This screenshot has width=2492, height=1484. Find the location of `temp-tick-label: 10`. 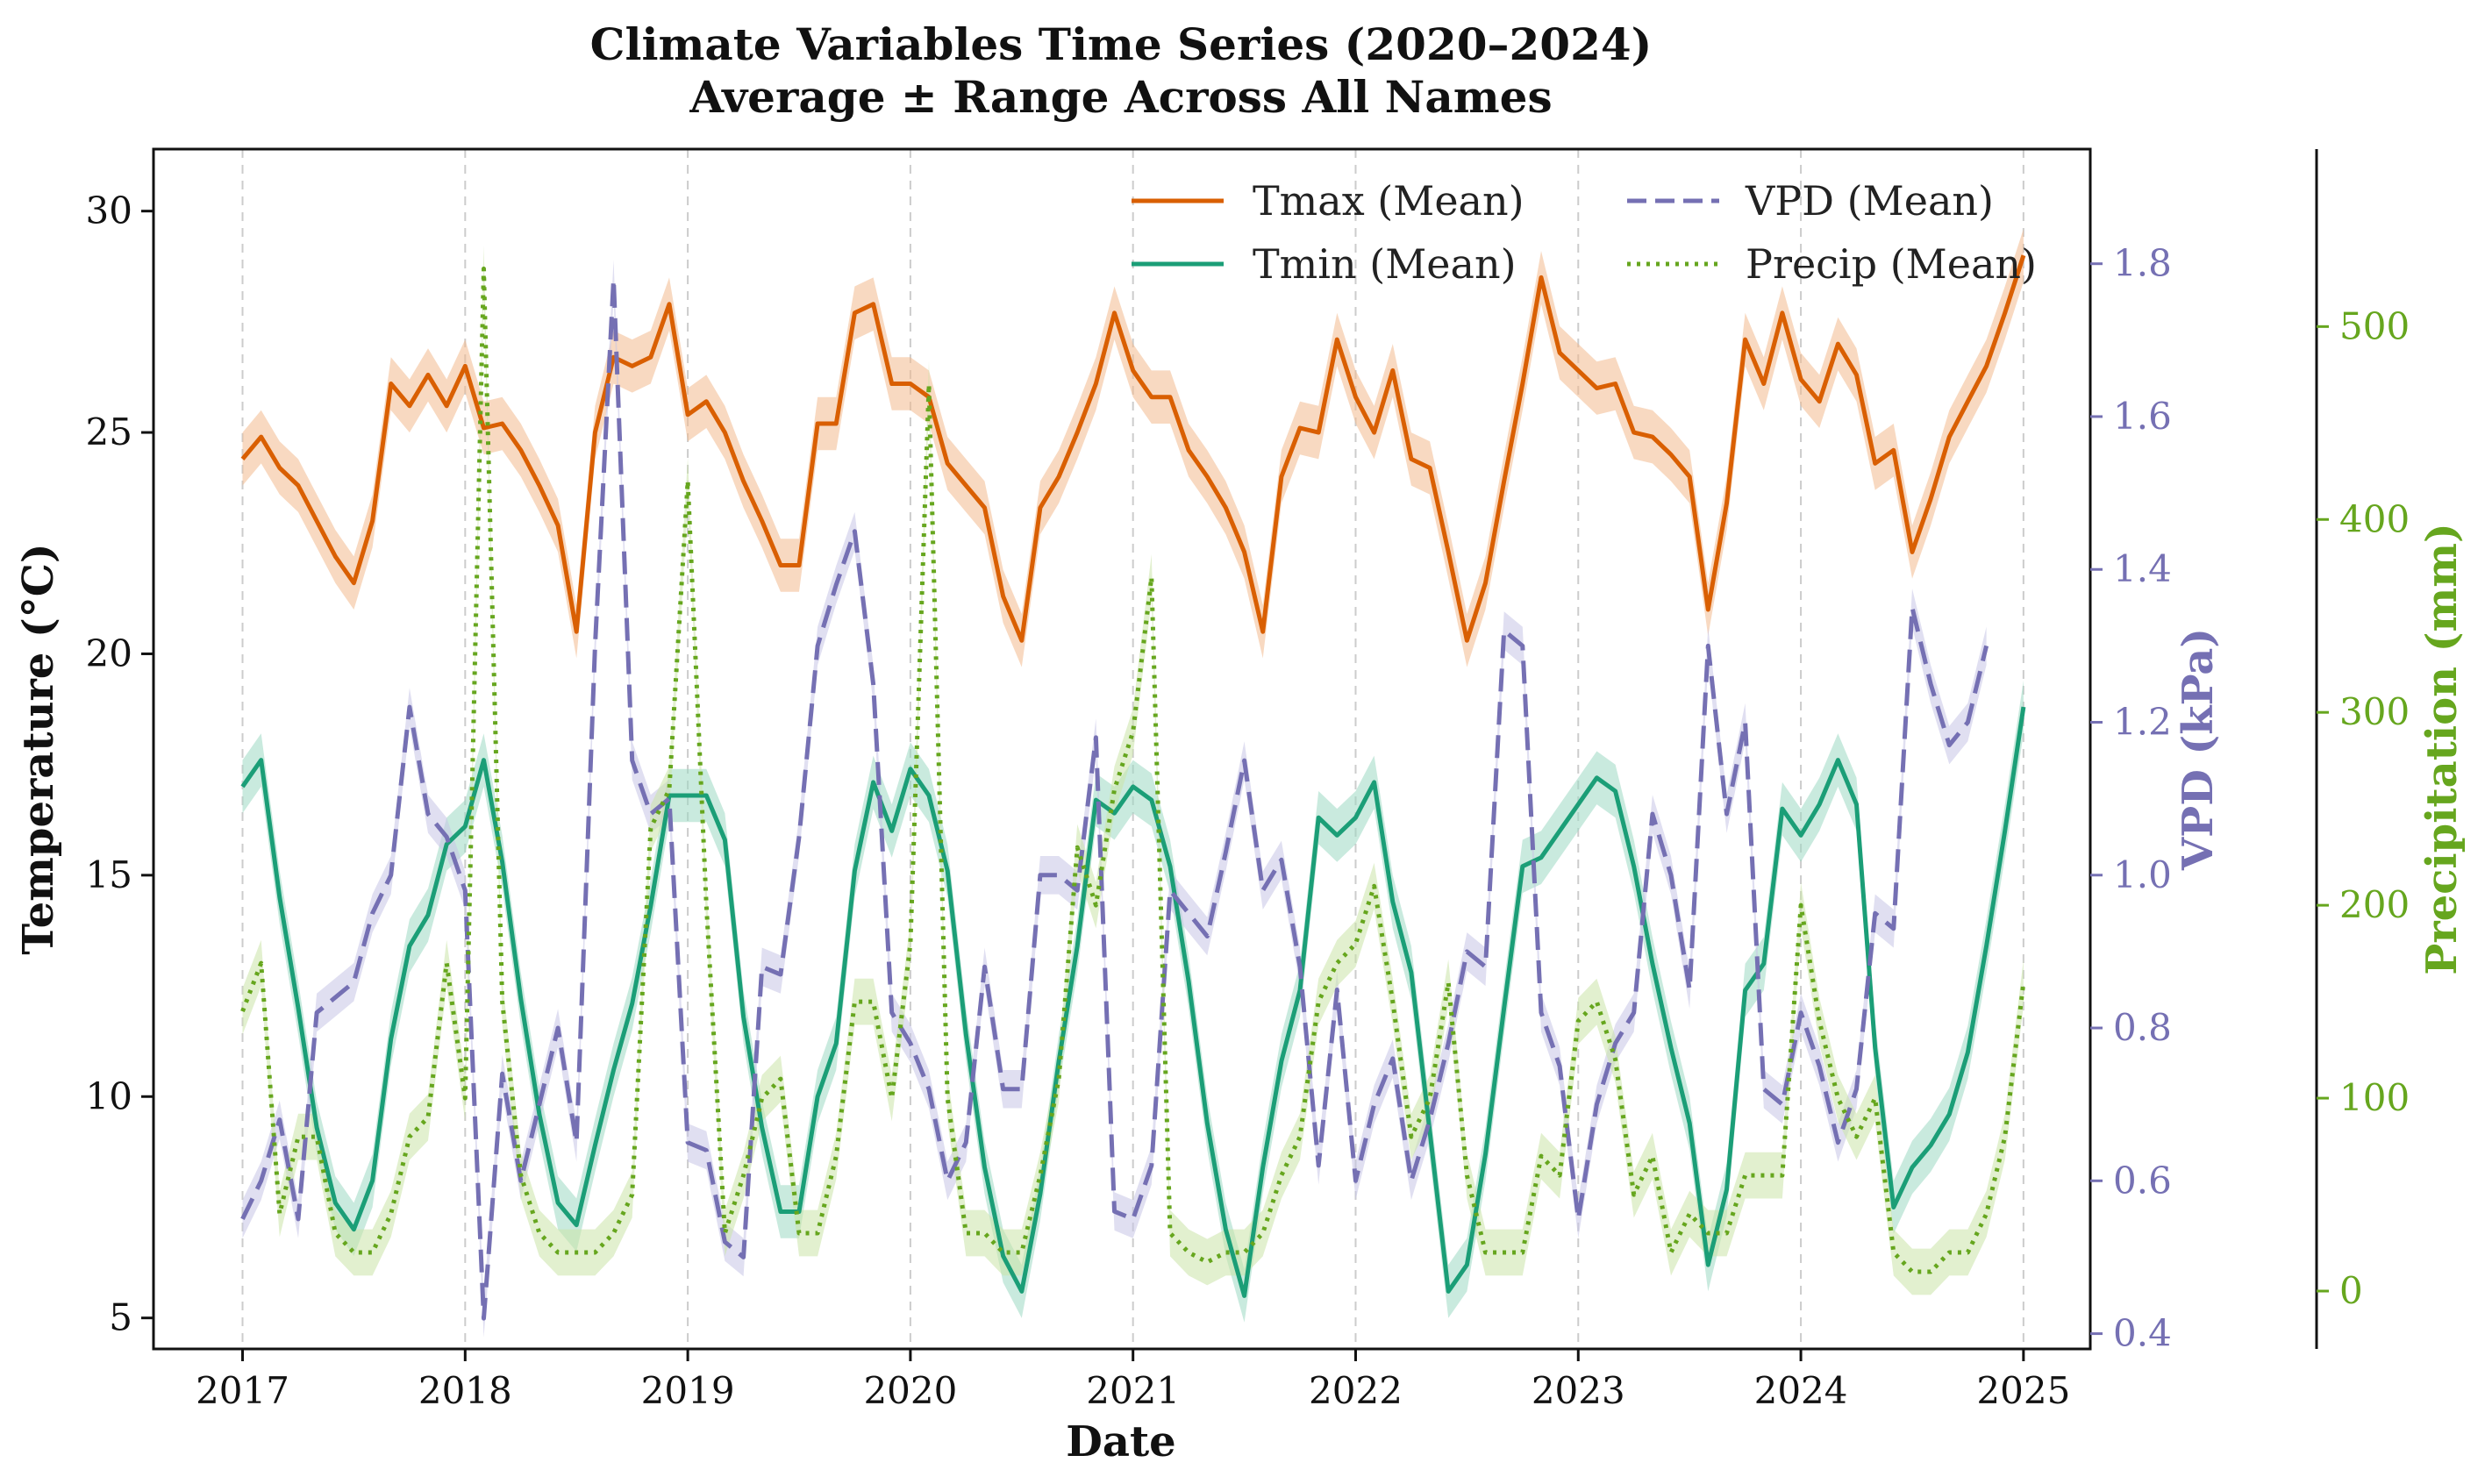

temp-tick-label: 10 is located at coordinates (109, 1096).